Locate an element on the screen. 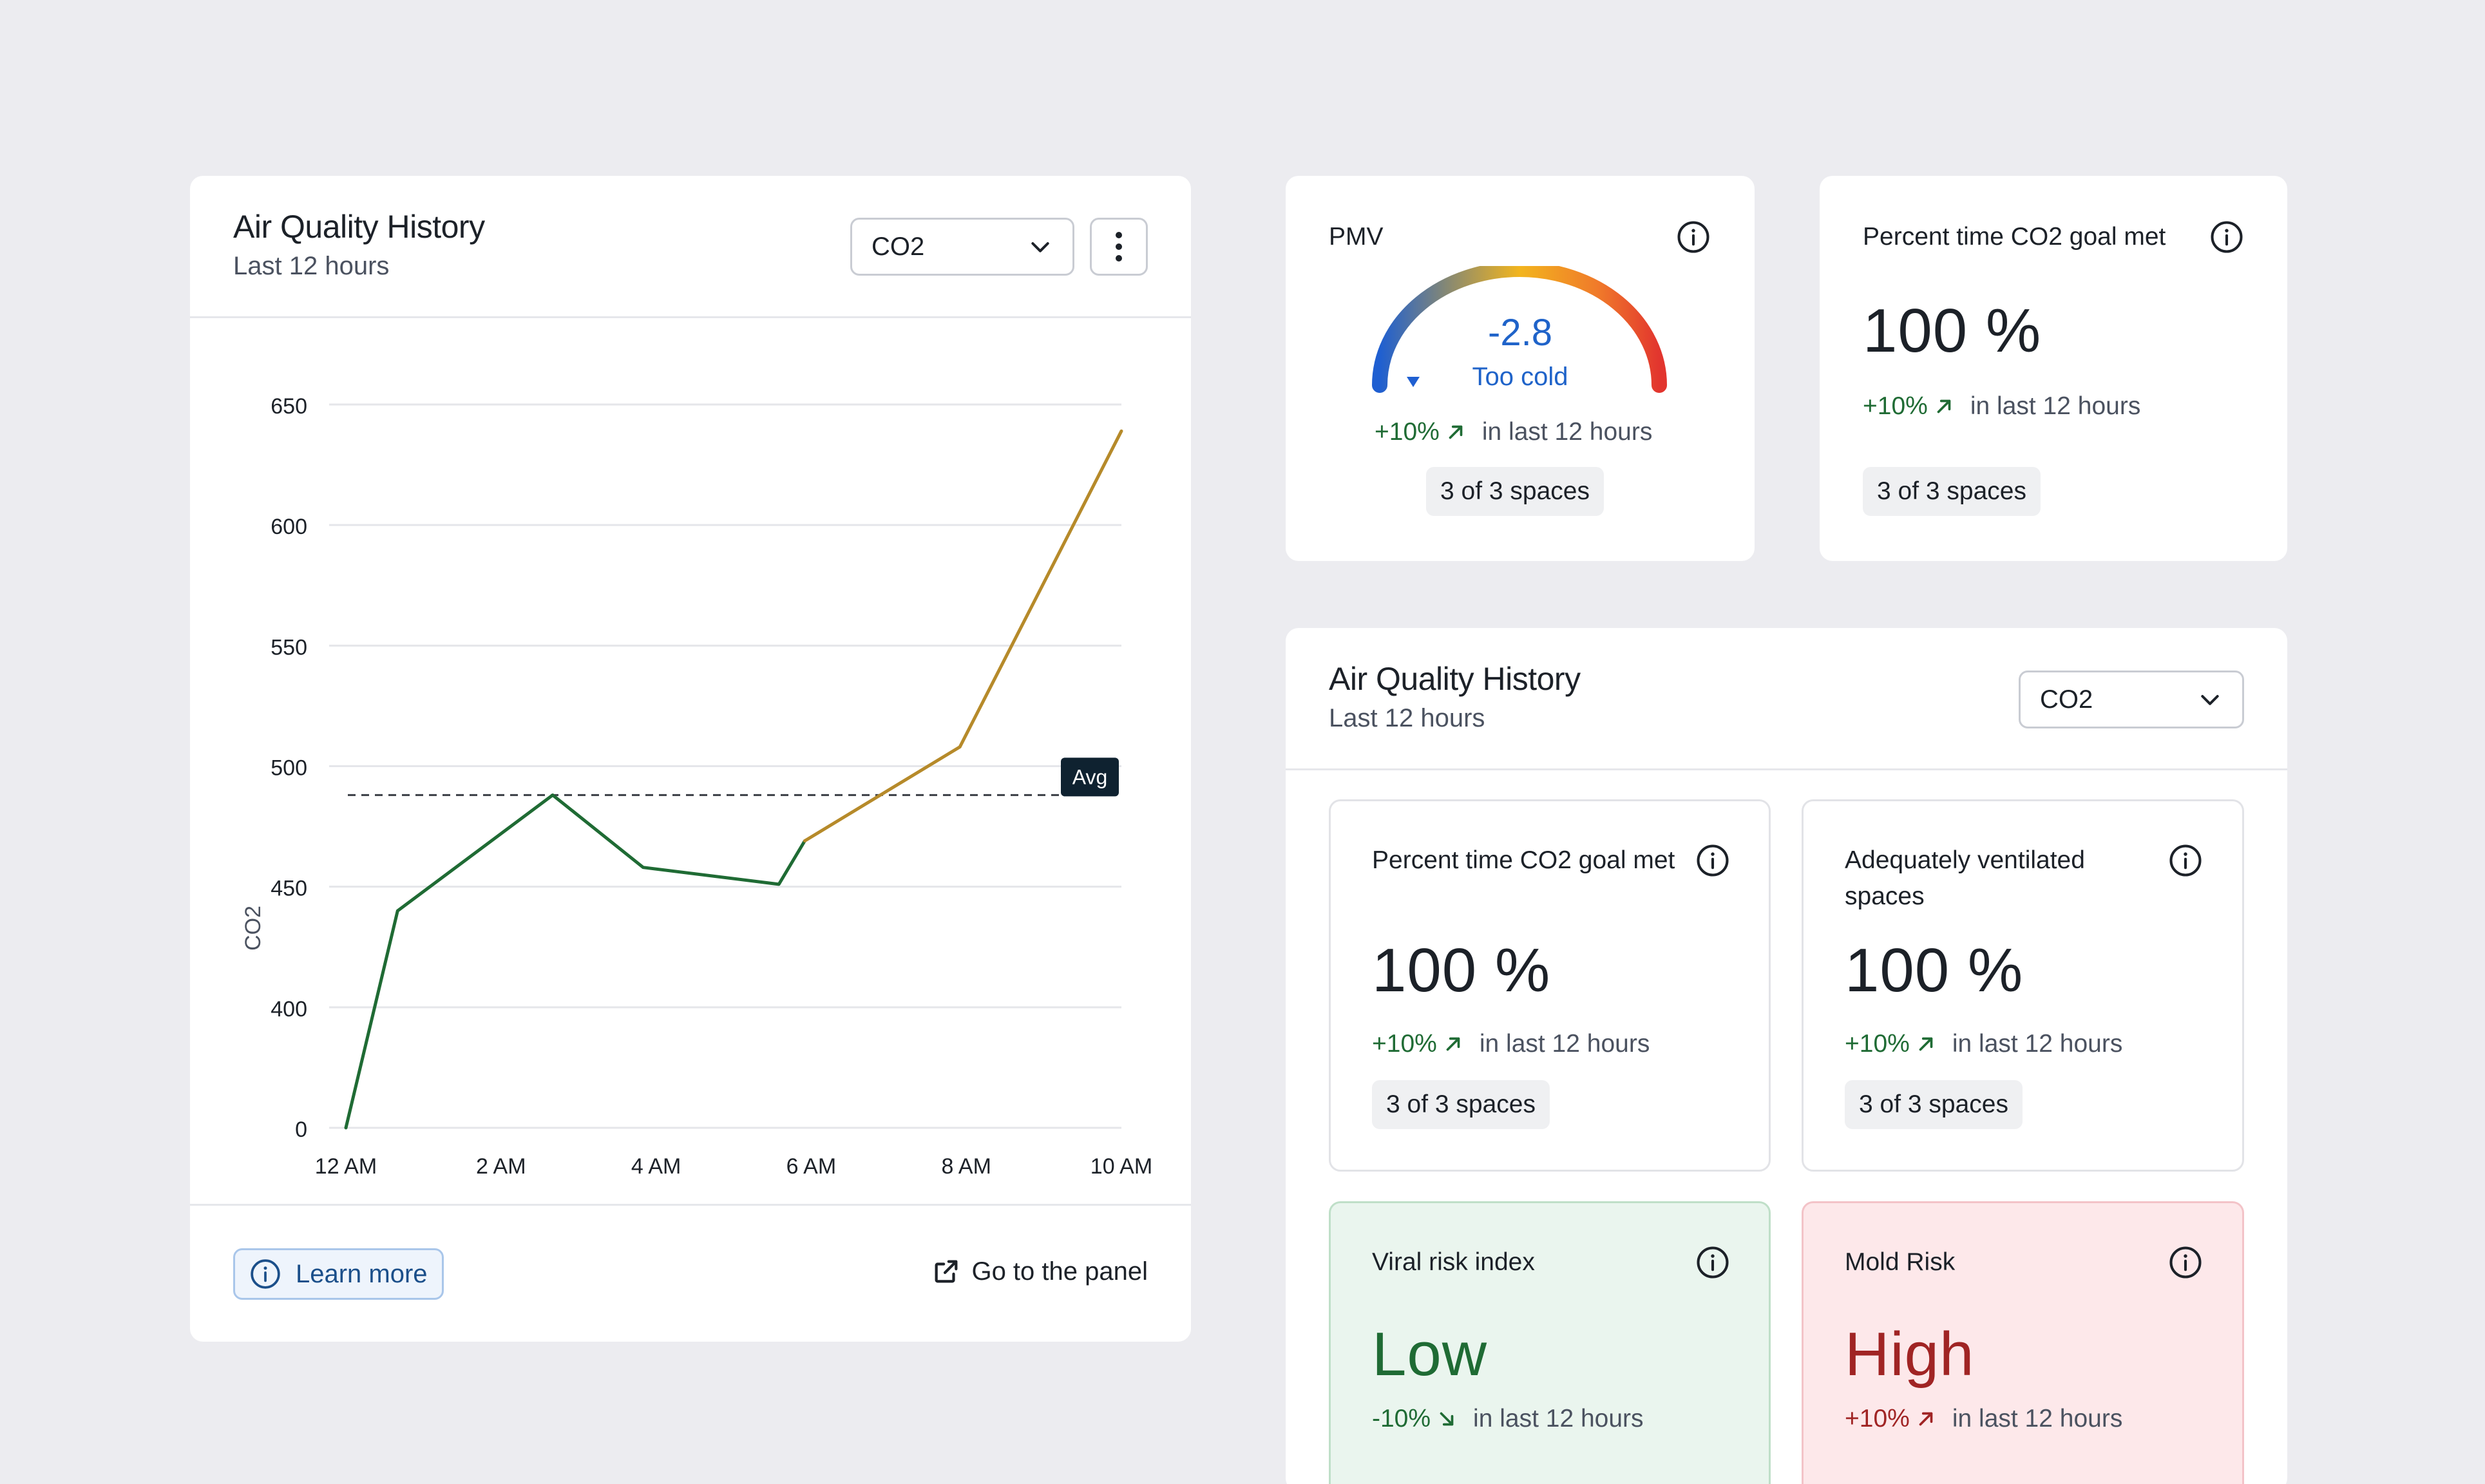 Image resolution: width=2485 pixels, height=1484 pixels. viral-risk-trend: -10% in last 12 hours is located at coordinates (1508, 1419).